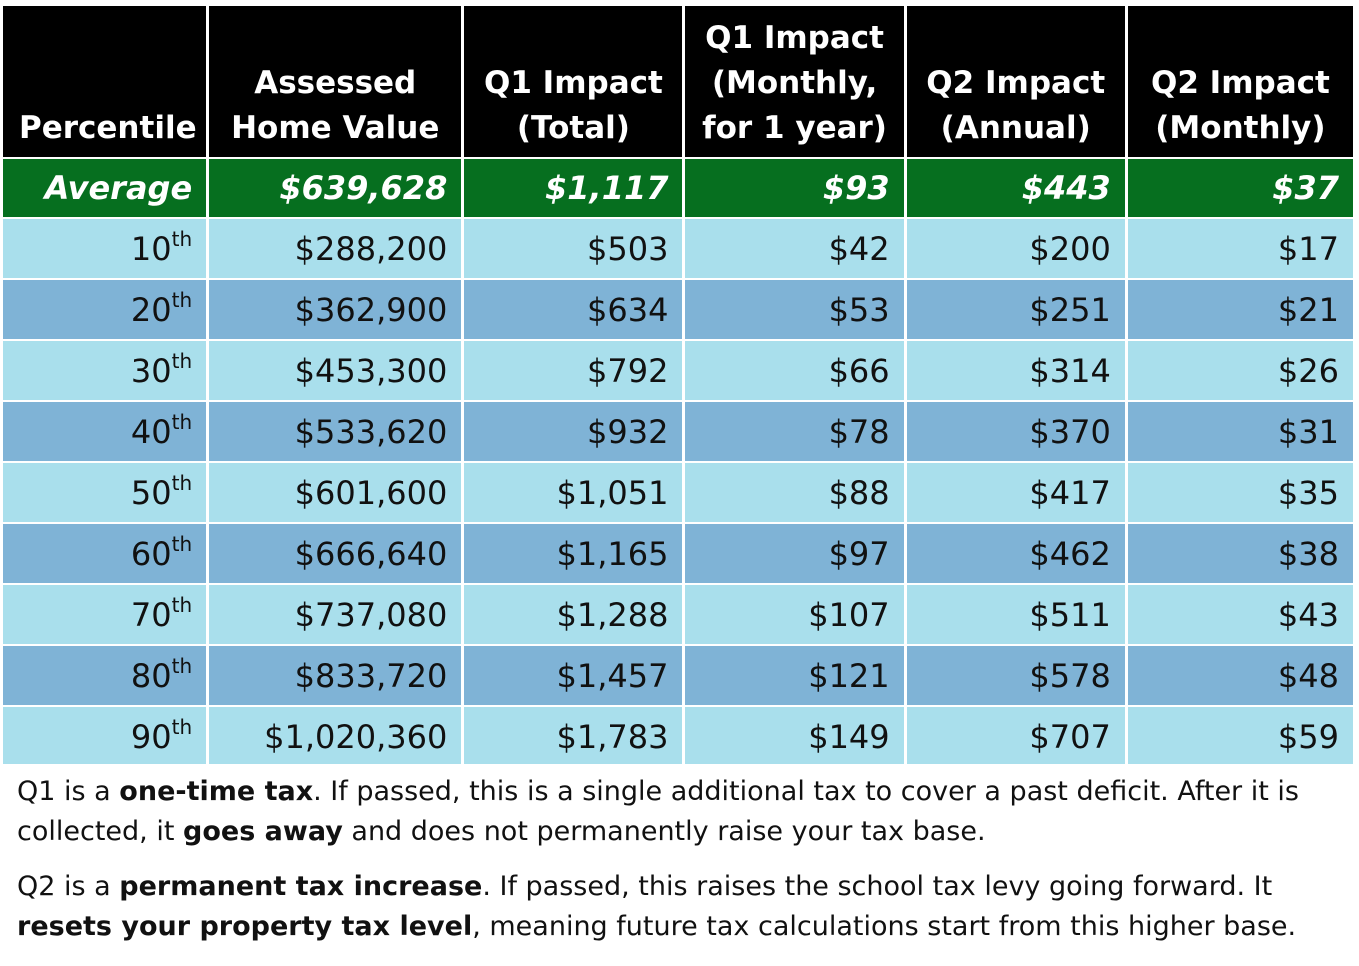 This screenshot has height=966, width=1359. I want to click on home-value-cell: $288,200, so click(335, 248).